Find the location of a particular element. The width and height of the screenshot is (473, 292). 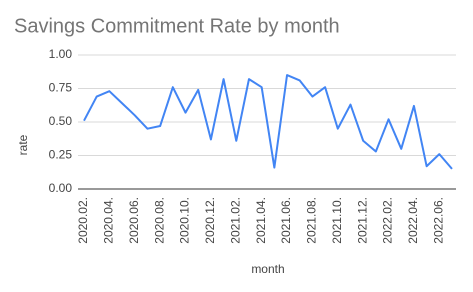

x-tick-label: 2021.10. is located at coordinates (337, 220).